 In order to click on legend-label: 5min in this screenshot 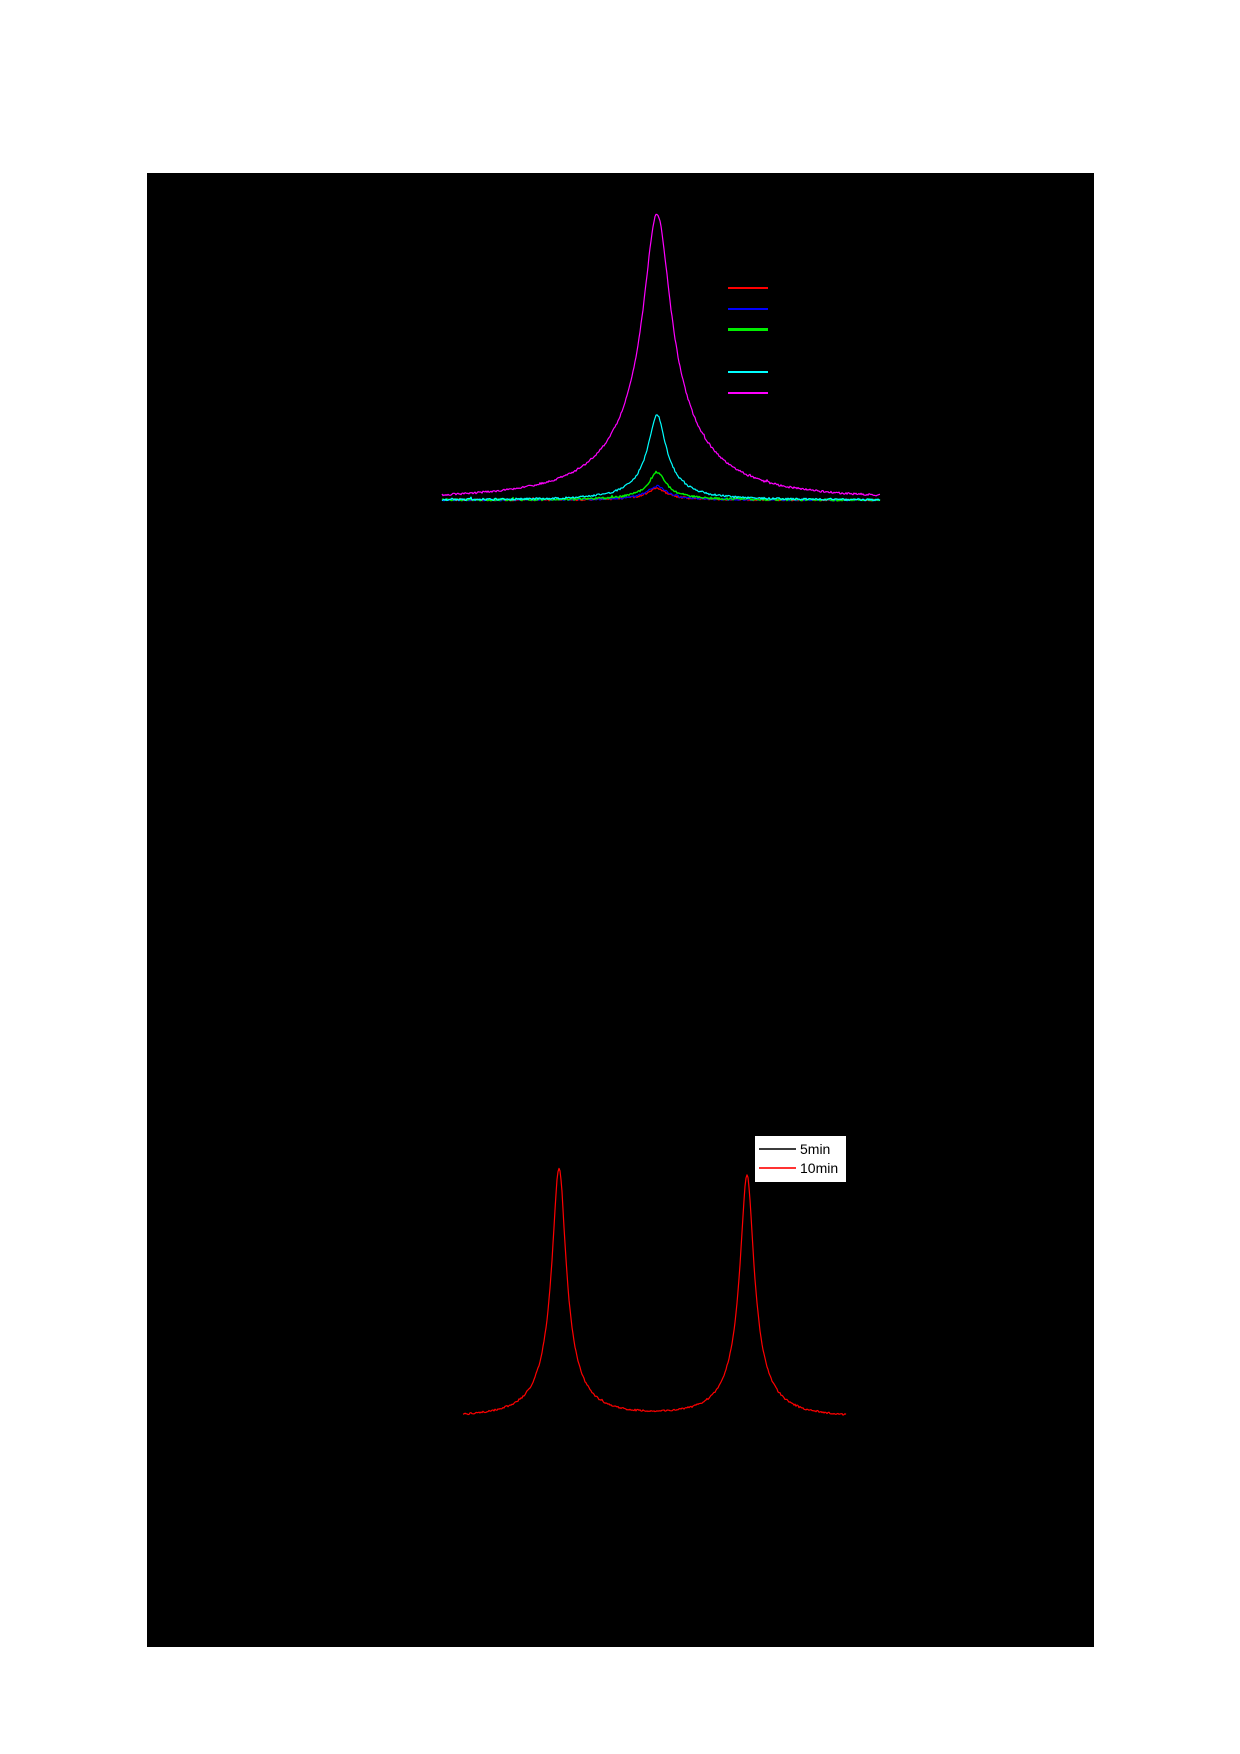, I will do `click(815, 1148)`.